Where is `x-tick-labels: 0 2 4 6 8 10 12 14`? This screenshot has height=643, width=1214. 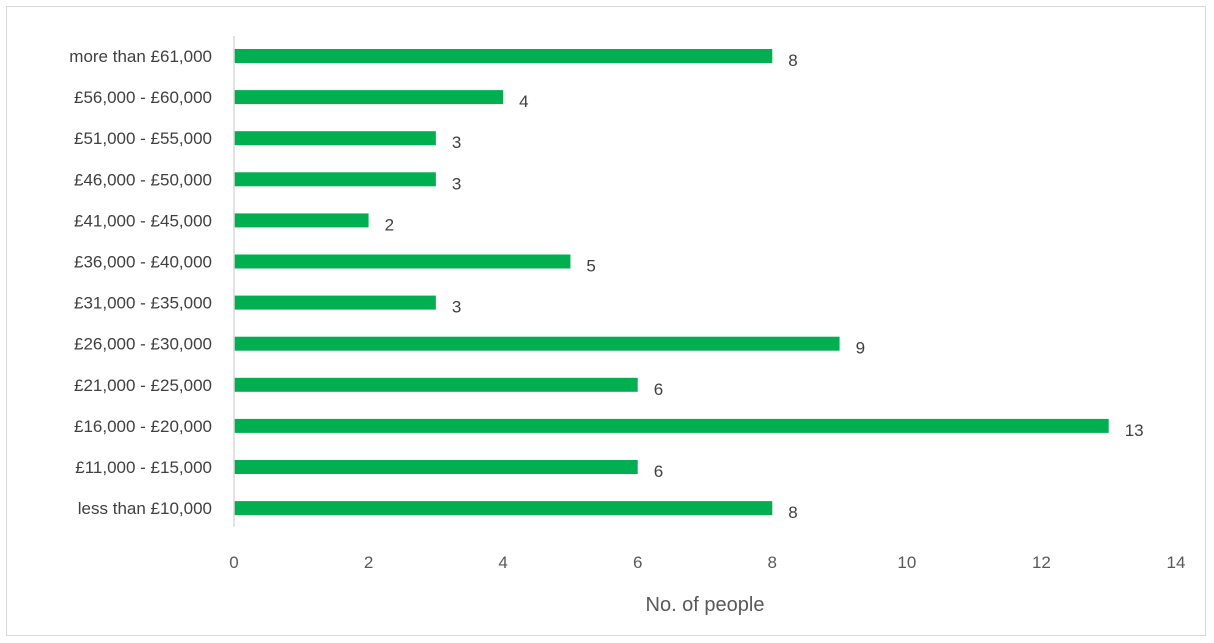
x-tick-labels: 0 2 4 6 8 10 12 14 is located at coordinates (707, 562).